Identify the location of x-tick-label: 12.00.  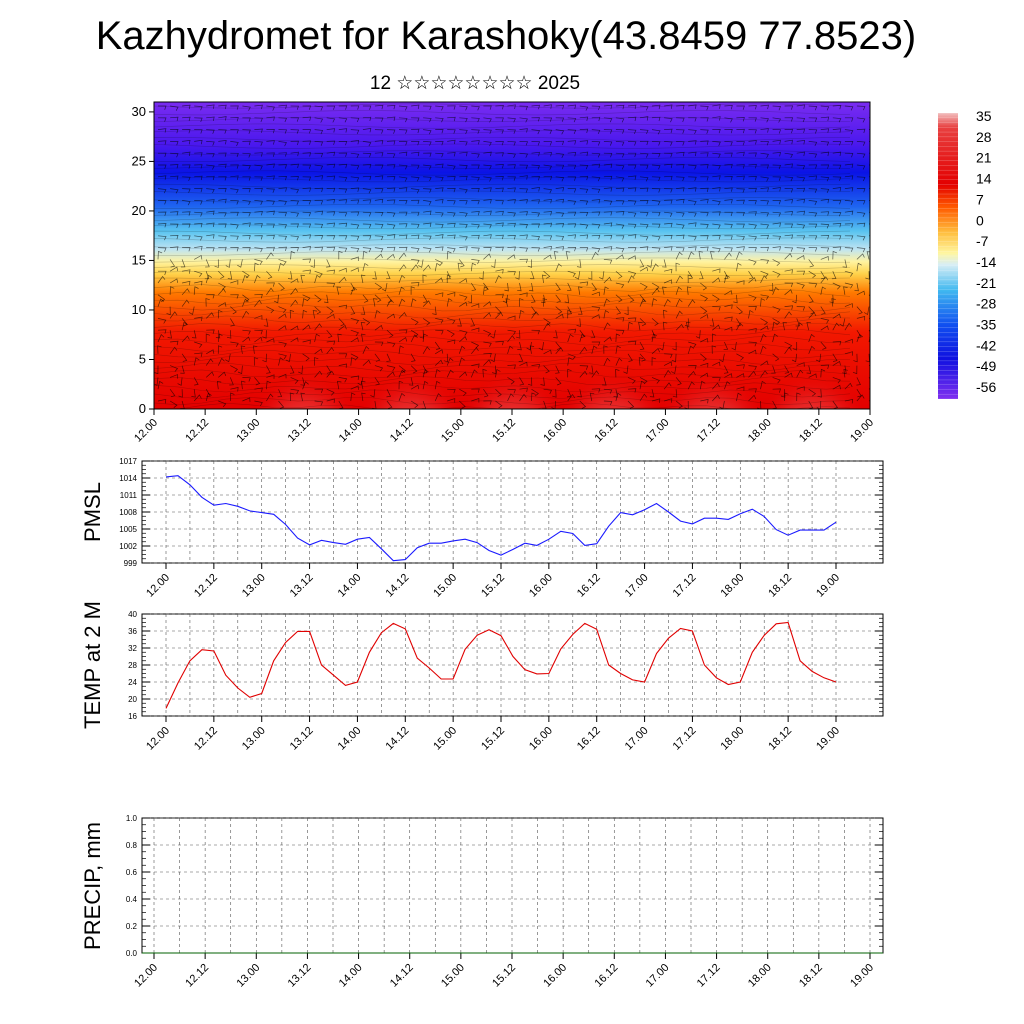
(146, 976).